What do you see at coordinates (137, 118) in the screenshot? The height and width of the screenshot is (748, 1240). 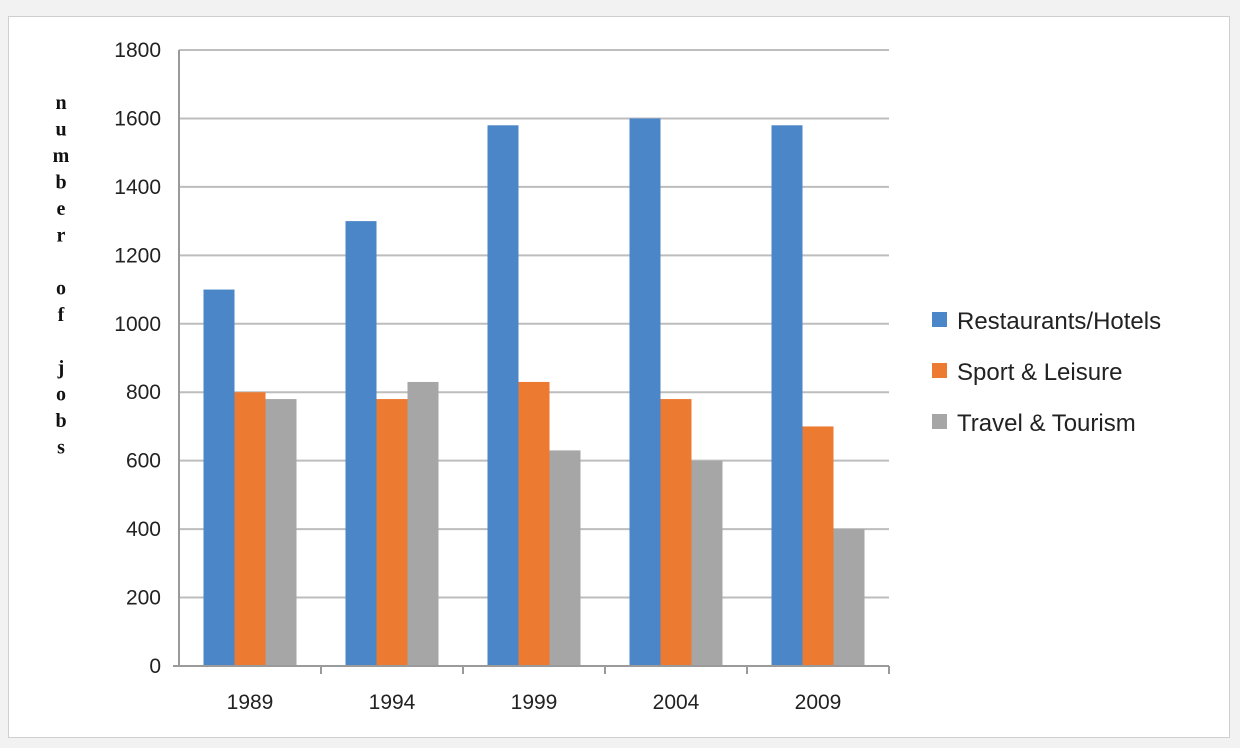 I see `y-tick-label: 1600` at bounding box center [137, 118].